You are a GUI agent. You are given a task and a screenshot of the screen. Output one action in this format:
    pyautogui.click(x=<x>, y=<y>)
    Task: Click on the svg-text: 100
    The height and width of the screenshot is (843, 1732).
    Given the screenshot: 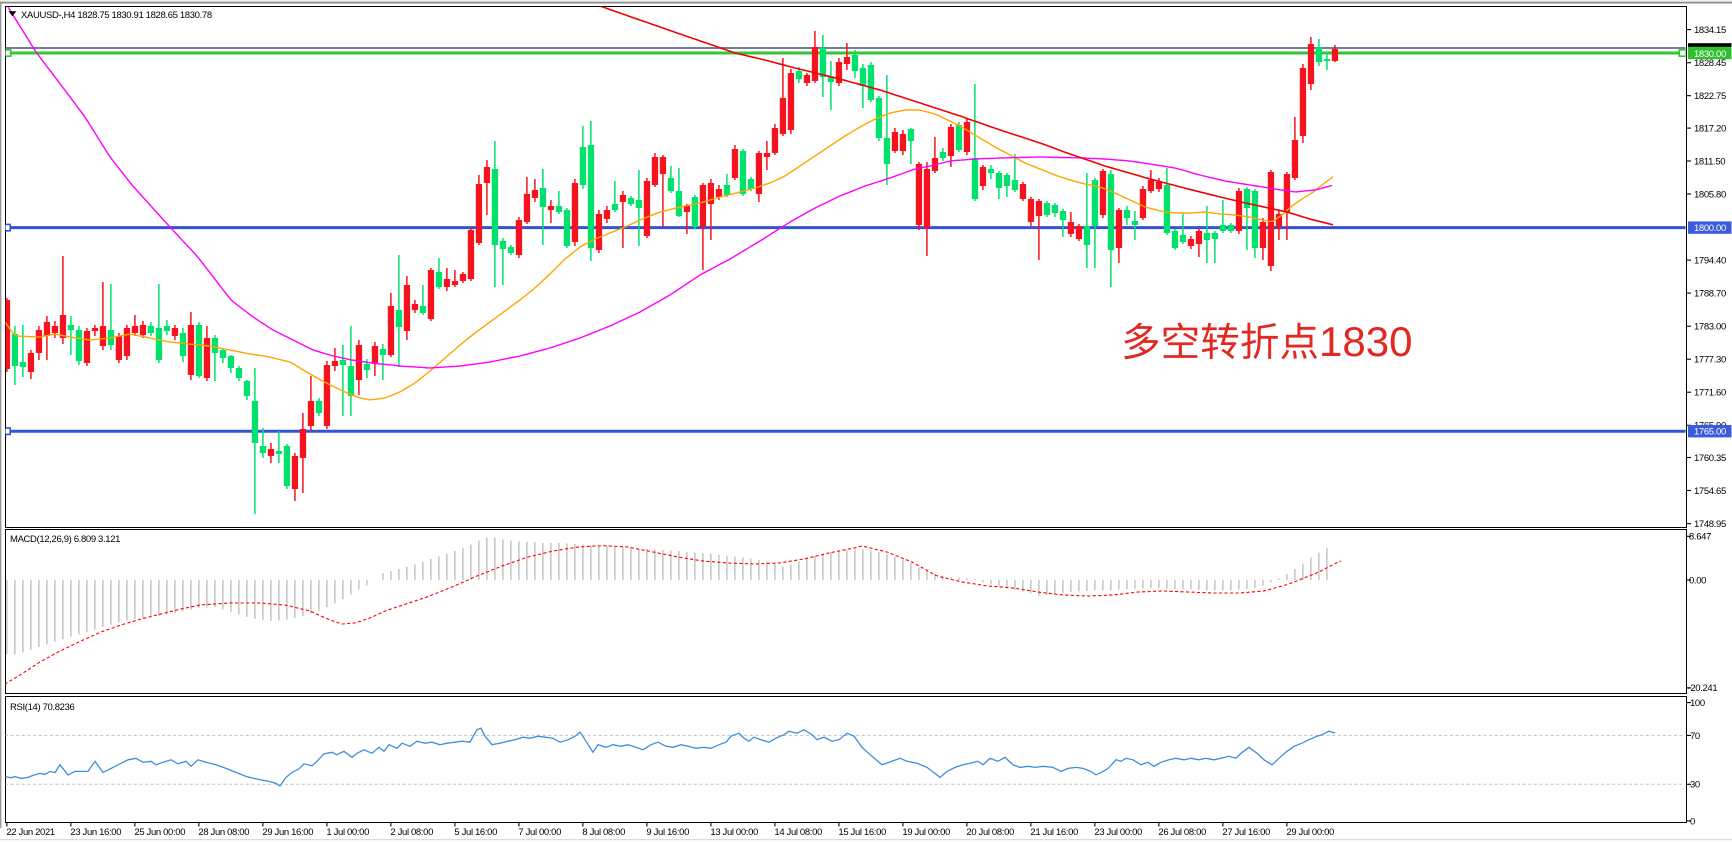 What is the action you would take?
    pyautogui.click(x=1697, y=703)
    